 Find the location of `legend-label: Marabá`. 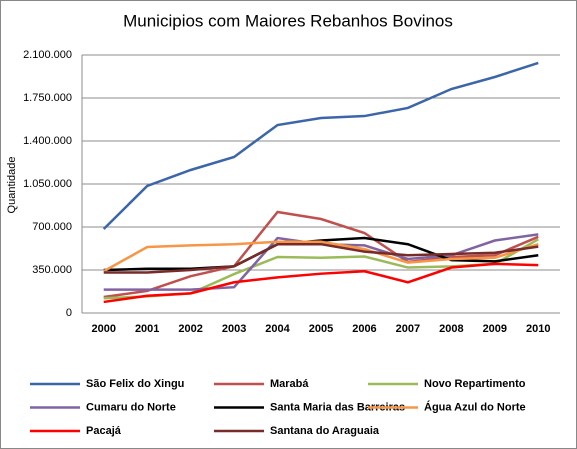

legend-label: Marabá is located at coordinates (289, 384).